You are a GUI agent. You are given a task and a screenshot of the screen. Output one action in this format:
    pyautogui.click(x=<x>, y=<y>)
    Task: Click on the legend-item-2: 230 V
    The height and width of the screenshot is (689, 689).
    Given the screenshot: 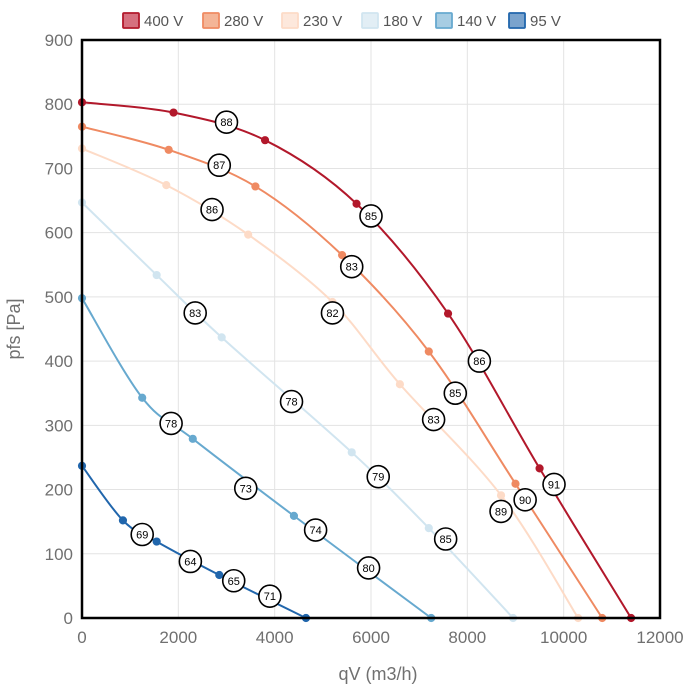 What is the action you would take?
    pyautogui.click(x=311, y=21)
    